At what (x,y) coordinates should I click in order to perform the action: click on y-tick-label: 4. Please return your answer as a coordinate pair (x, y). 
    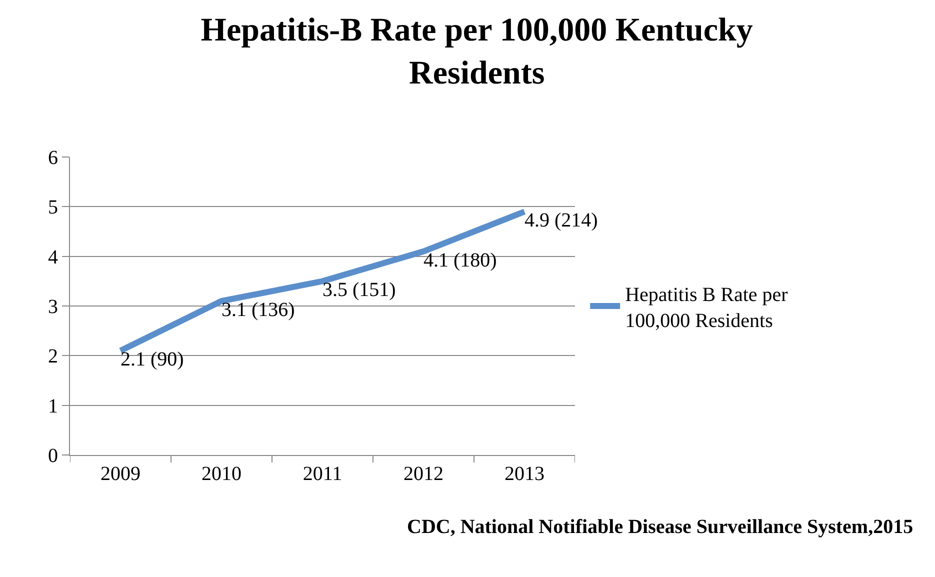
    Looking at the image, I should click on (53, 257).